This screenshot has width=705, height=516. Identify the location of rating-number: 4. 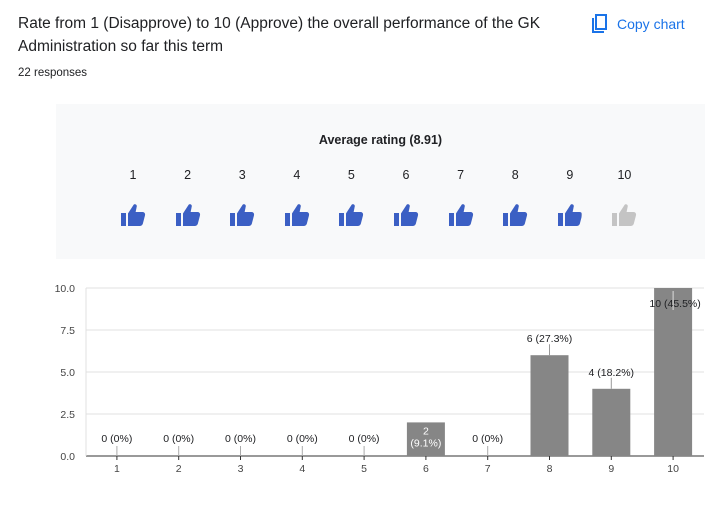
(297, 175).